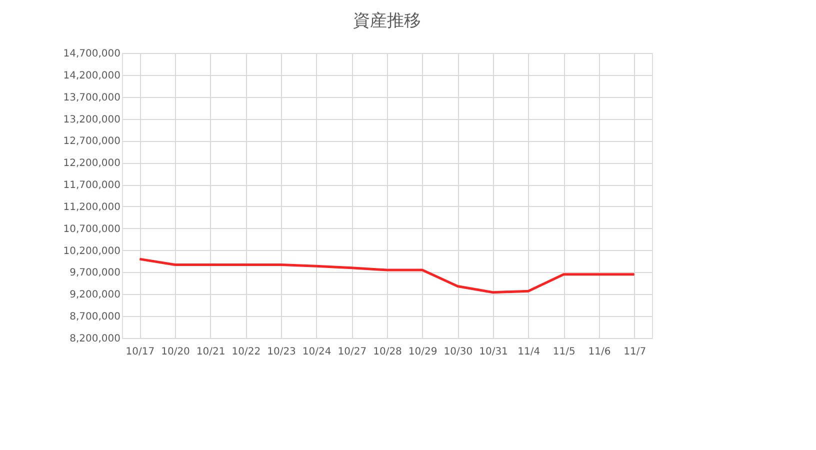  What do you see at coordinates (91, 186) in the screenshot?
I see `y-tick-label: 11,700,000` at bounding box center [91, 186].